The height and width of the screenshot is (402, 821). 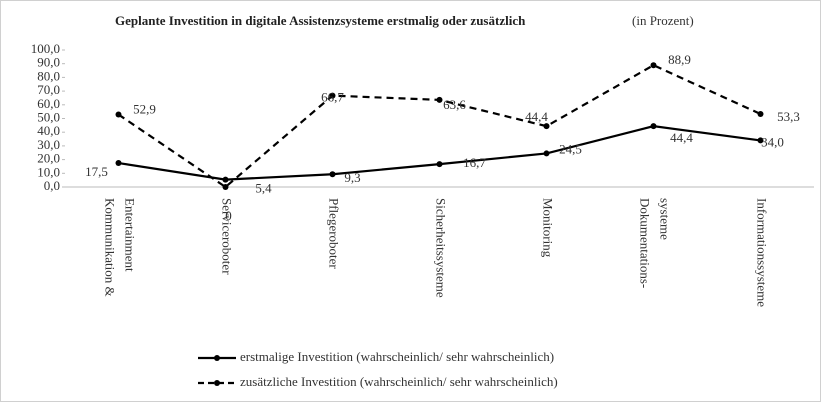 I want to click on y-tick-label: 100,0, so click(x=45, y=48).